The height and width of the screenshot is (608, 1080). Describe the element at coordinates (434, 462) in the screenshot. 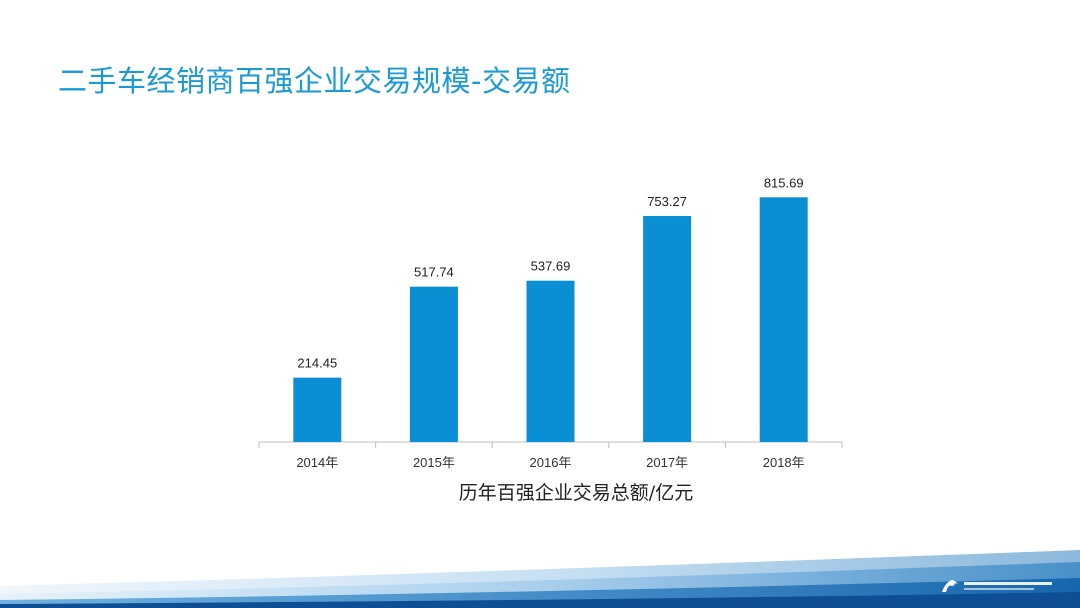

I see `x-tick-label: 2015年` at that location.